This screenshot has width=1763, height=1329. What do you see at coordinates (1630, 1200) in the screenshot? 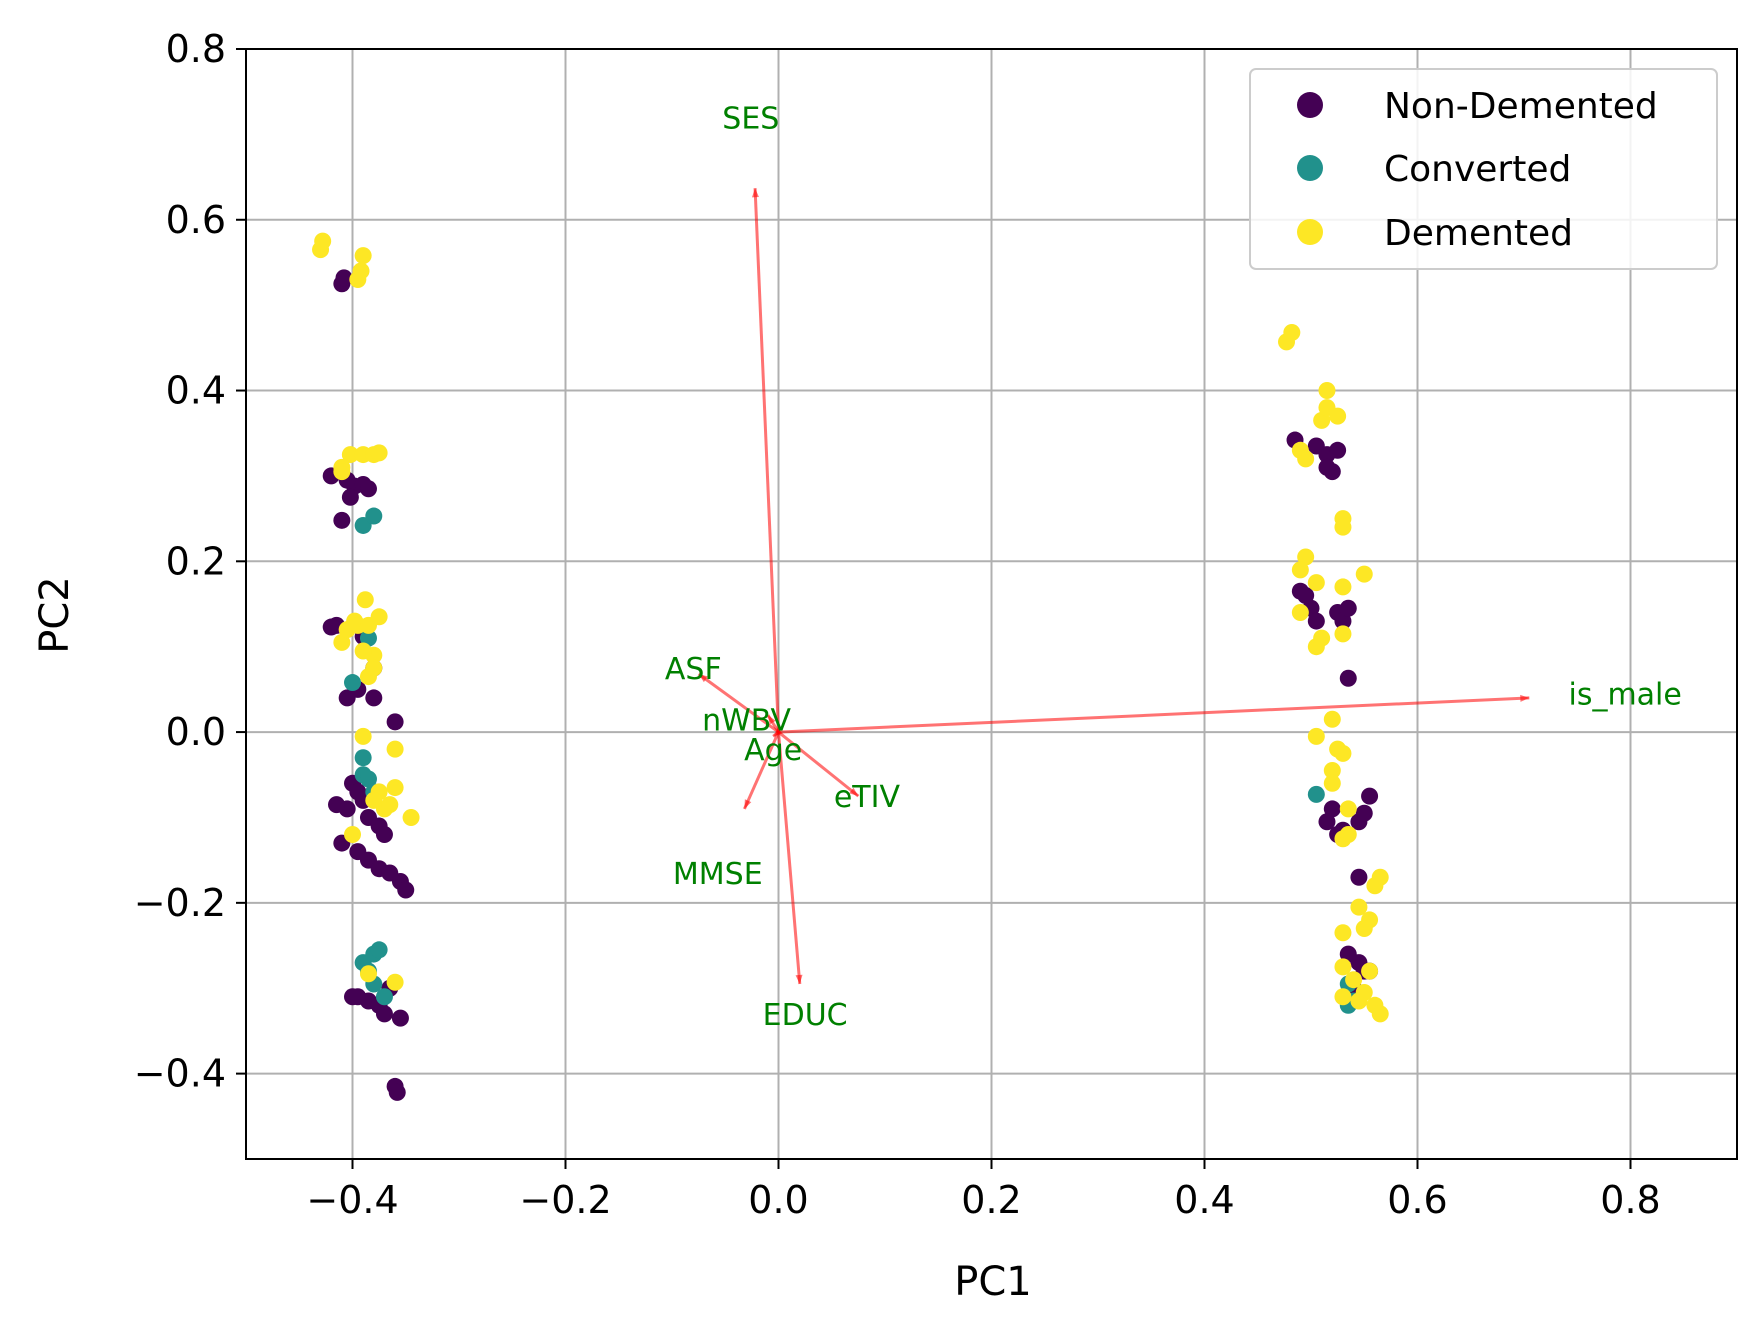
I see `x-tick-label: 0.8` at bounding box center [1630, 1200].